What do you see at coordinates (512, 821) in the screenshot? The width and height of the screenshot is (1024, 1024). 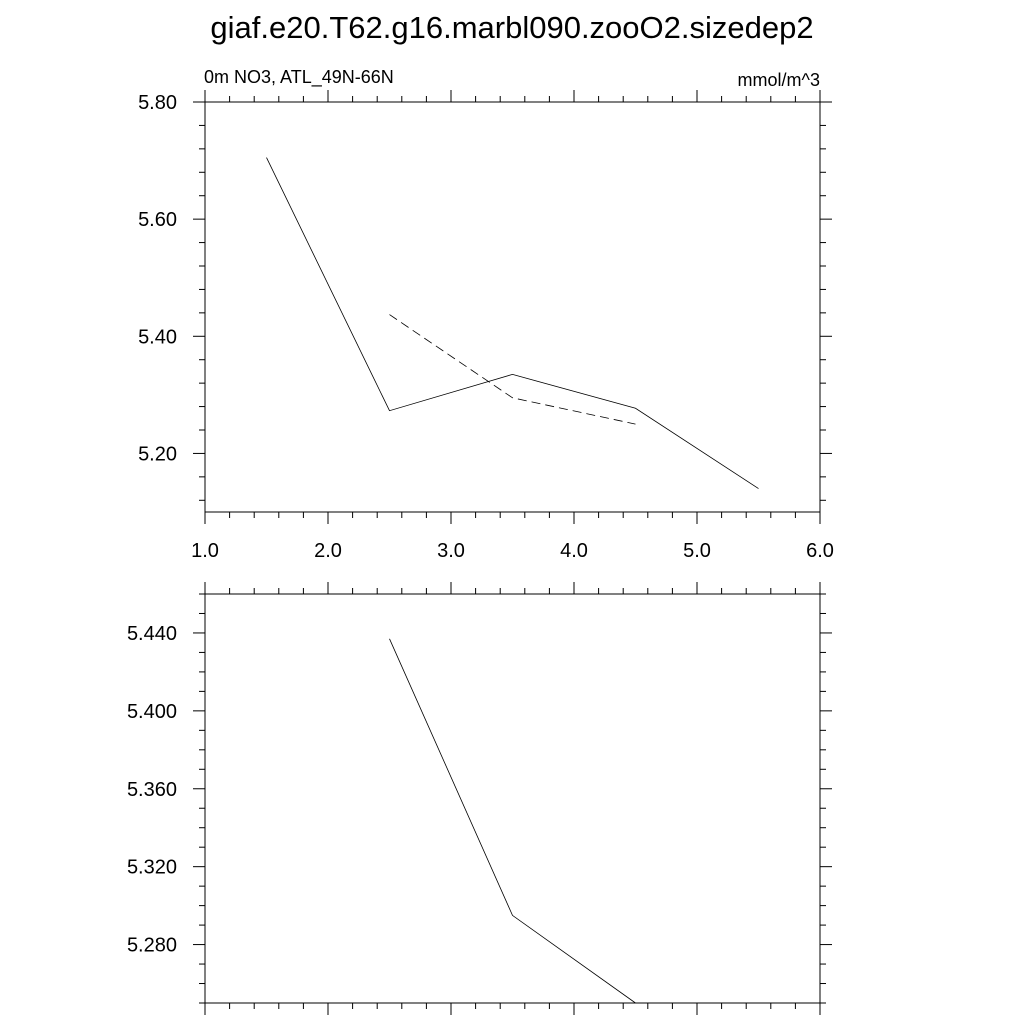 I see `panel-2-series-1-line` at bounding box center [512, 821].